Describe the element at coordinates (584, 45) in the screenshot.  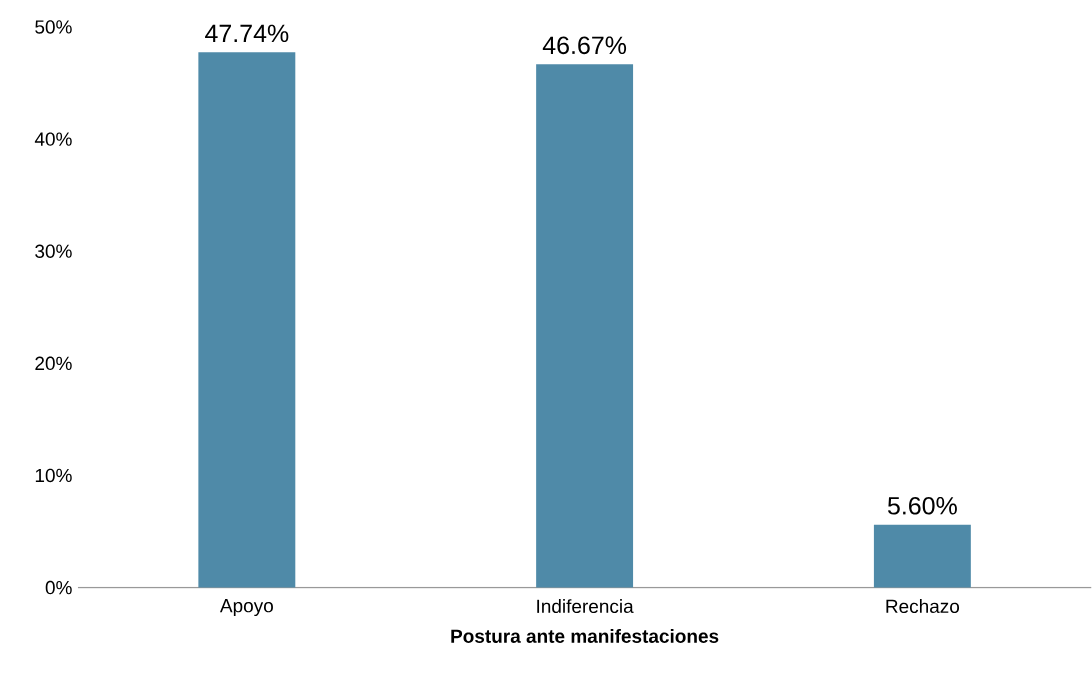
I see `data-label: 46.67%` at that location.